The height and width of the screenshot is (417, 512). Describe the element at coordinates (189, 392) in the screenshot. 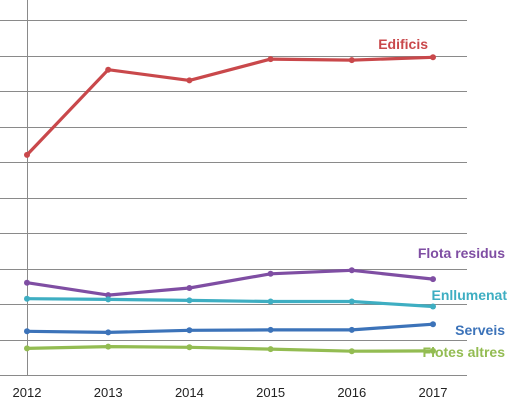

I see `x-tick-label: 2014` at that location.